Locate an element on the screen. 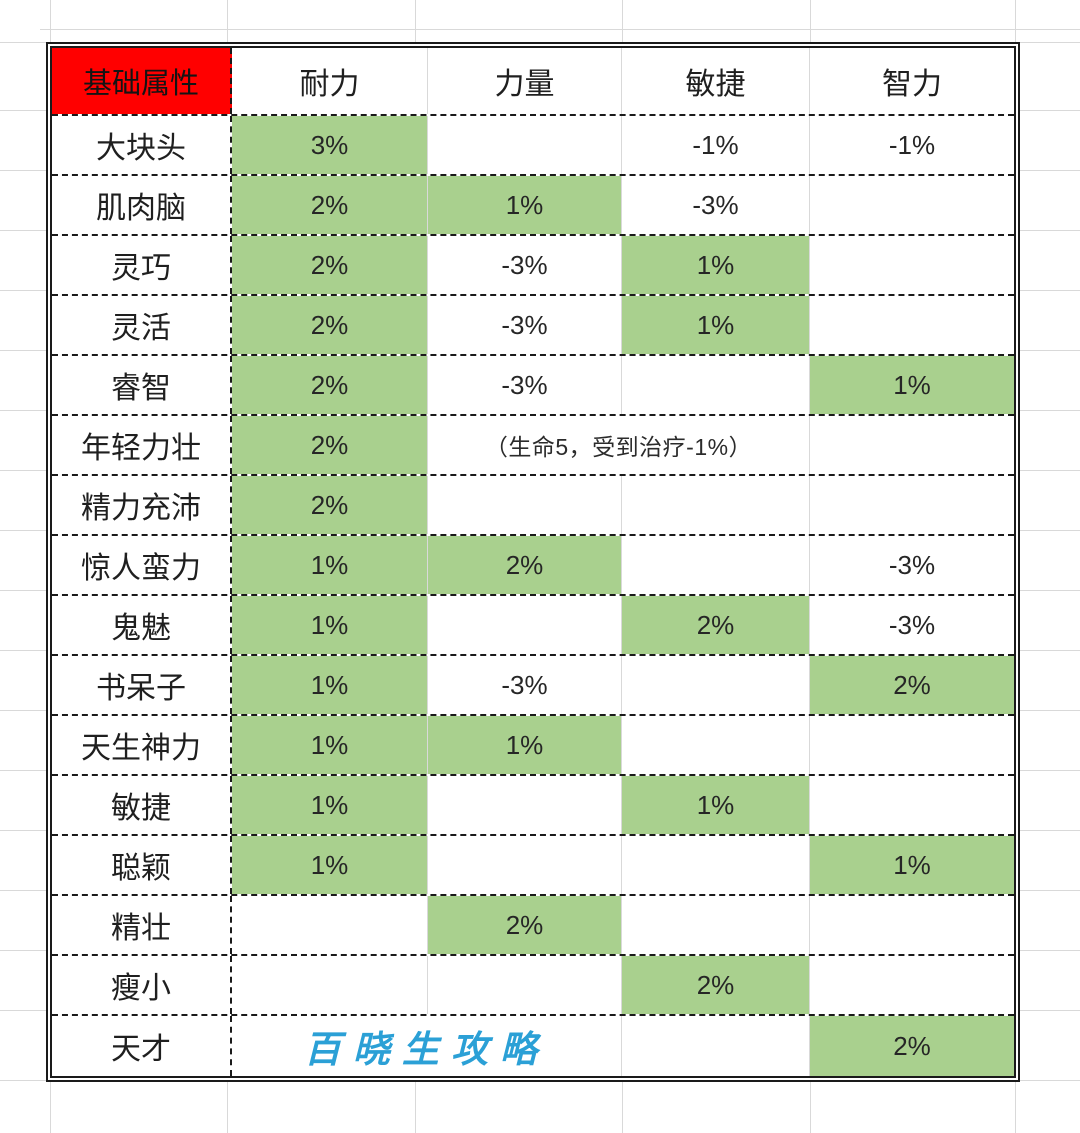 This screenshot has height=1133, width=1080. trait-name-cell: 瘦小 is located at coordinates (142, 985).